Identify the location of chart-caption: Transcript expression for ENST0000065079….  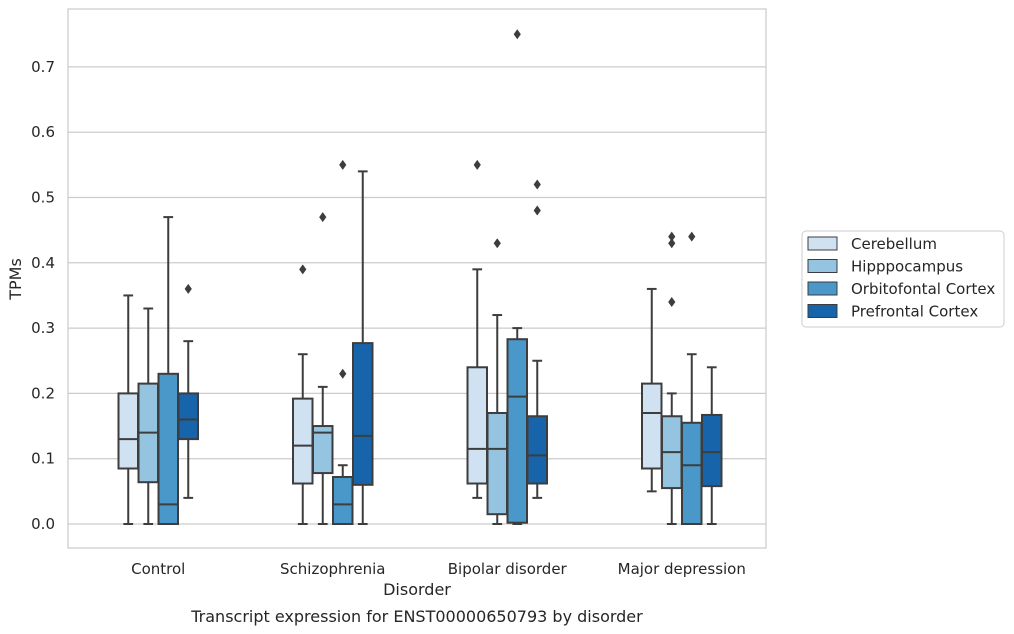
(416, 616).